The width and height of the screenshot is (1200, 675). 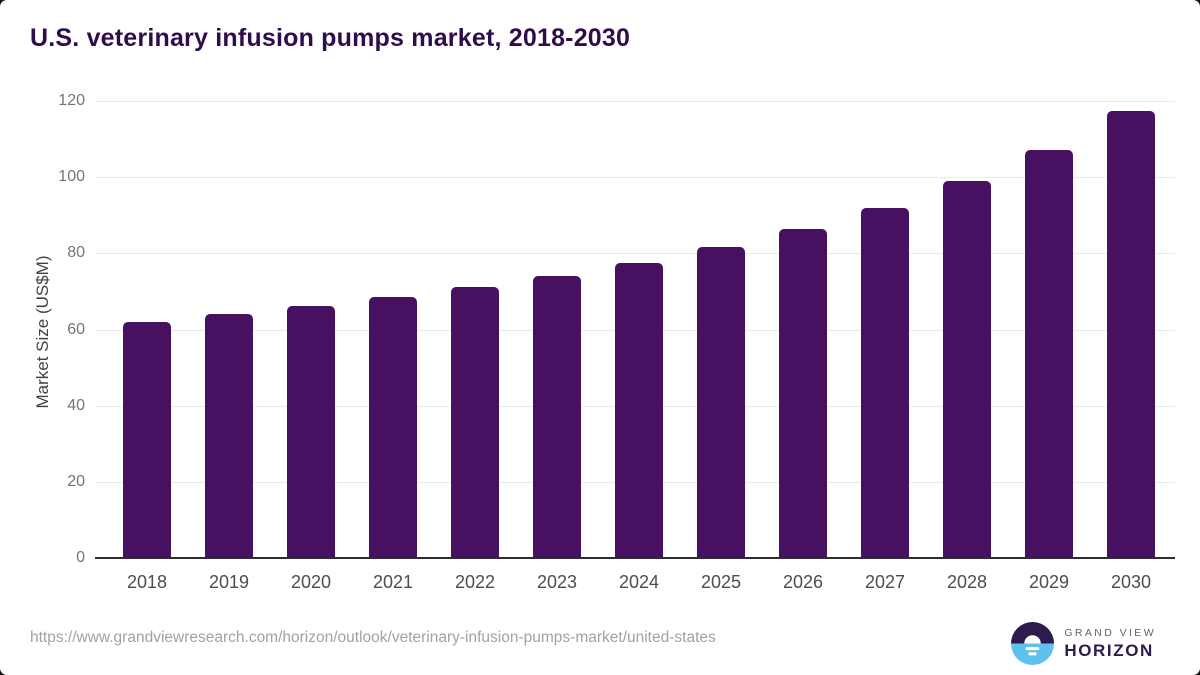 I want to click on bar-2028, so click(x=967, y=369).